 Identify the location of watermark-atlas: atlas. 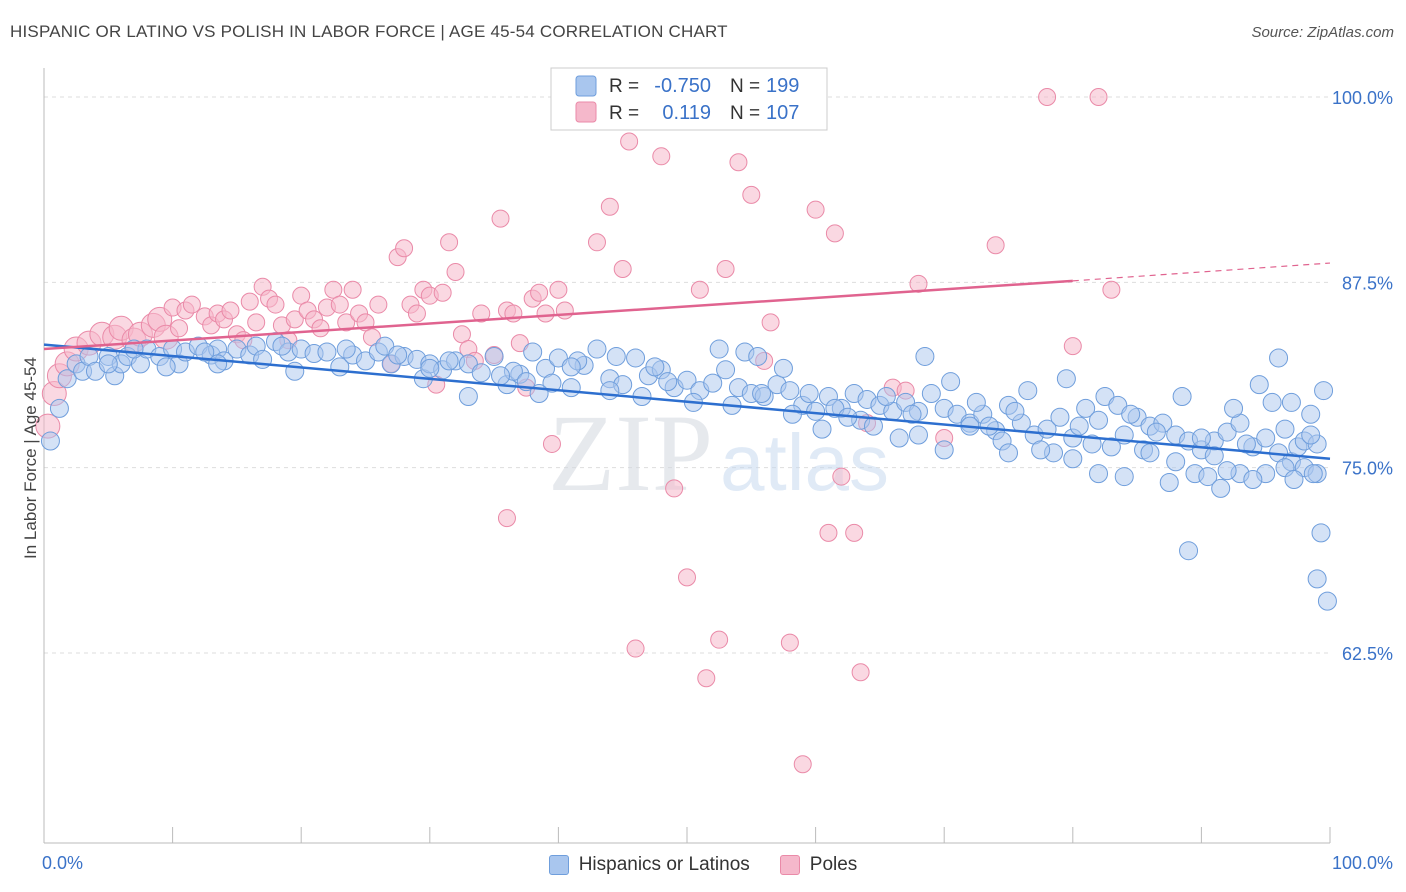
(804, 462).